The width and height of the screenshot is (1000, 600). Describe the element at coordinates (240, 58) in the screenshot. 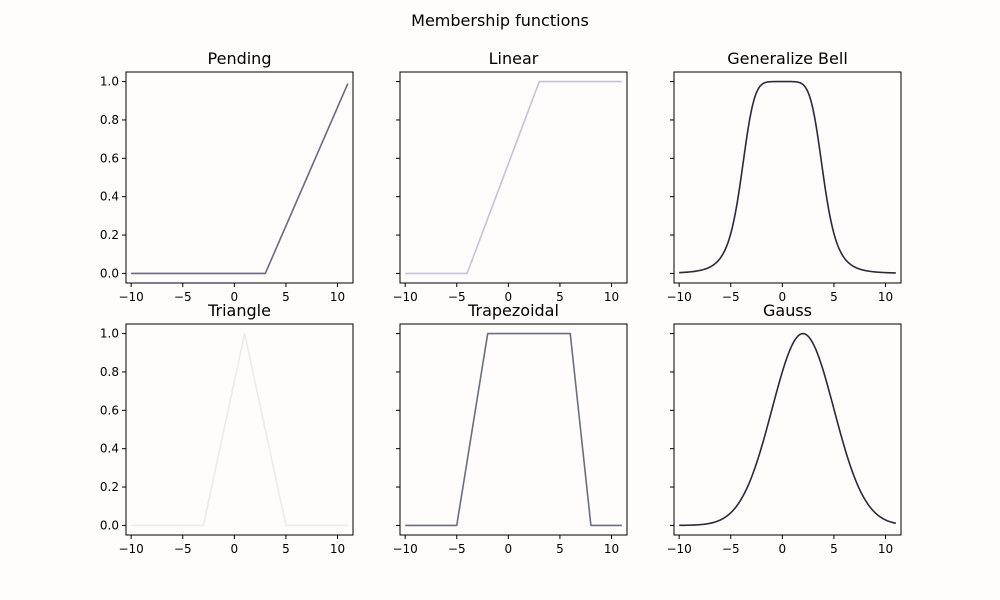

I see `subplot-title: Pending` at that location.